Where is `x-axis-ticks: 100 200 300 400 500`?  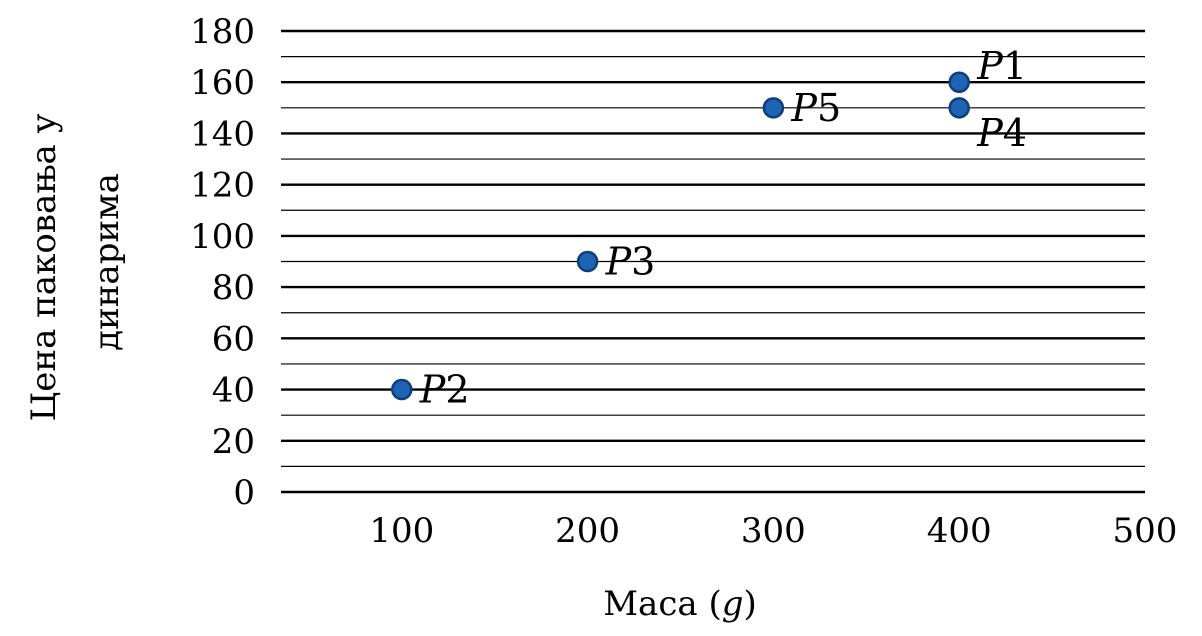
x-axis-ticks: 100 200 300 400 500 is located at coordinates (773, 531).